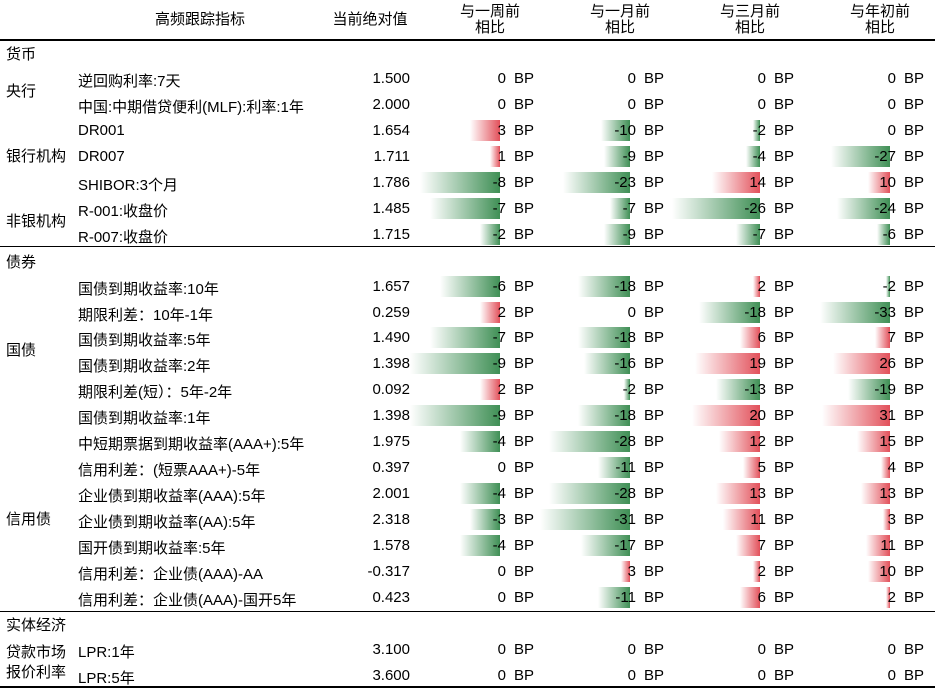 Image resolution: width=935 pixels, height=690 pixels. Describe the element at coordinates (761, 675) in the screenshot. I see `change-quarter: 0` at that location.